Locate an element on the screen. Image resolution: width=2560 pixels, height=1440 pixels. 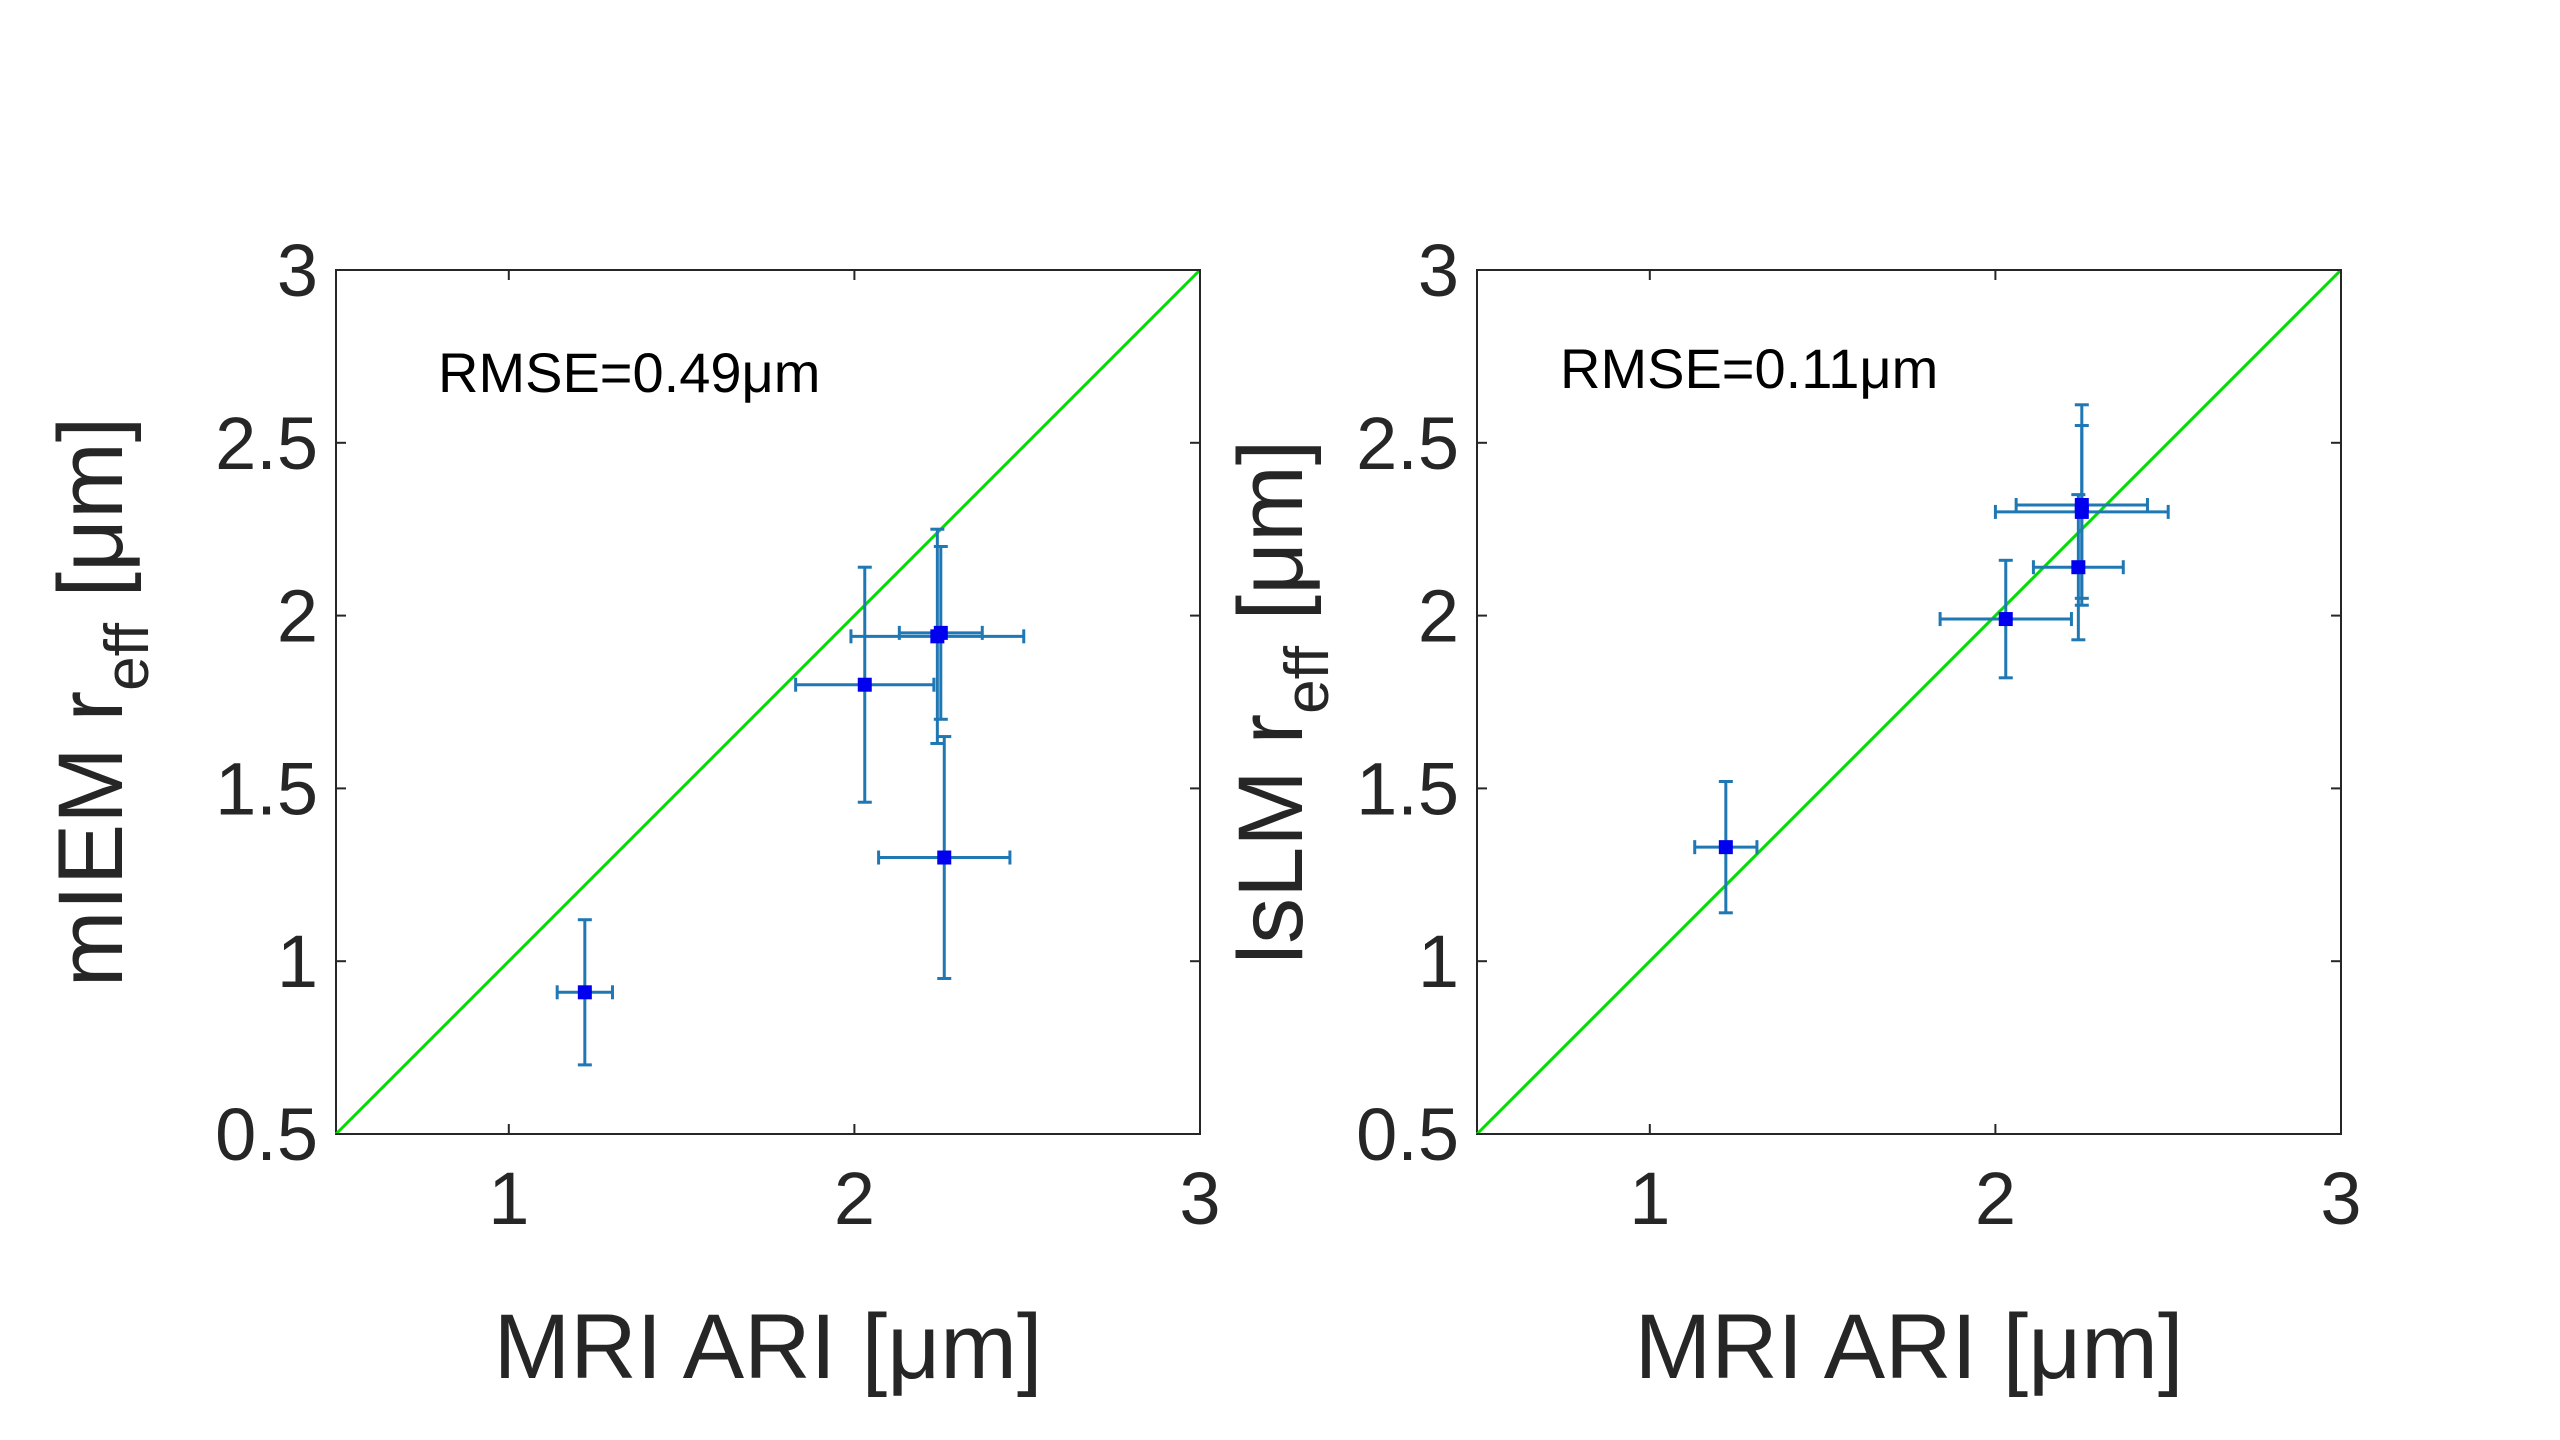
rmse-annotation: RMSE=0.49μm is located at coordinates (629, 372).